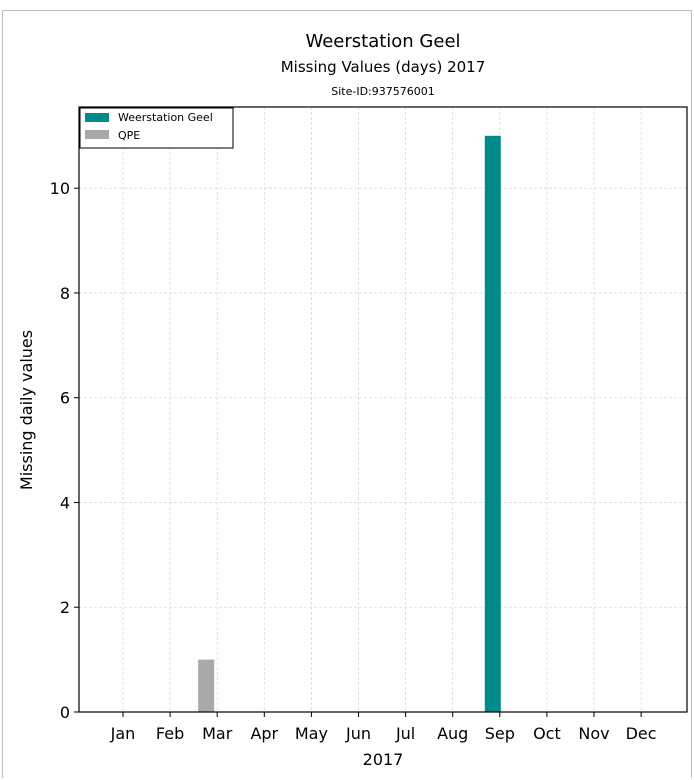  What do you see at coordinates (97, 134) in the screenshot?
I see `legend-swatch-qpe` at bounding box center [97, 134].